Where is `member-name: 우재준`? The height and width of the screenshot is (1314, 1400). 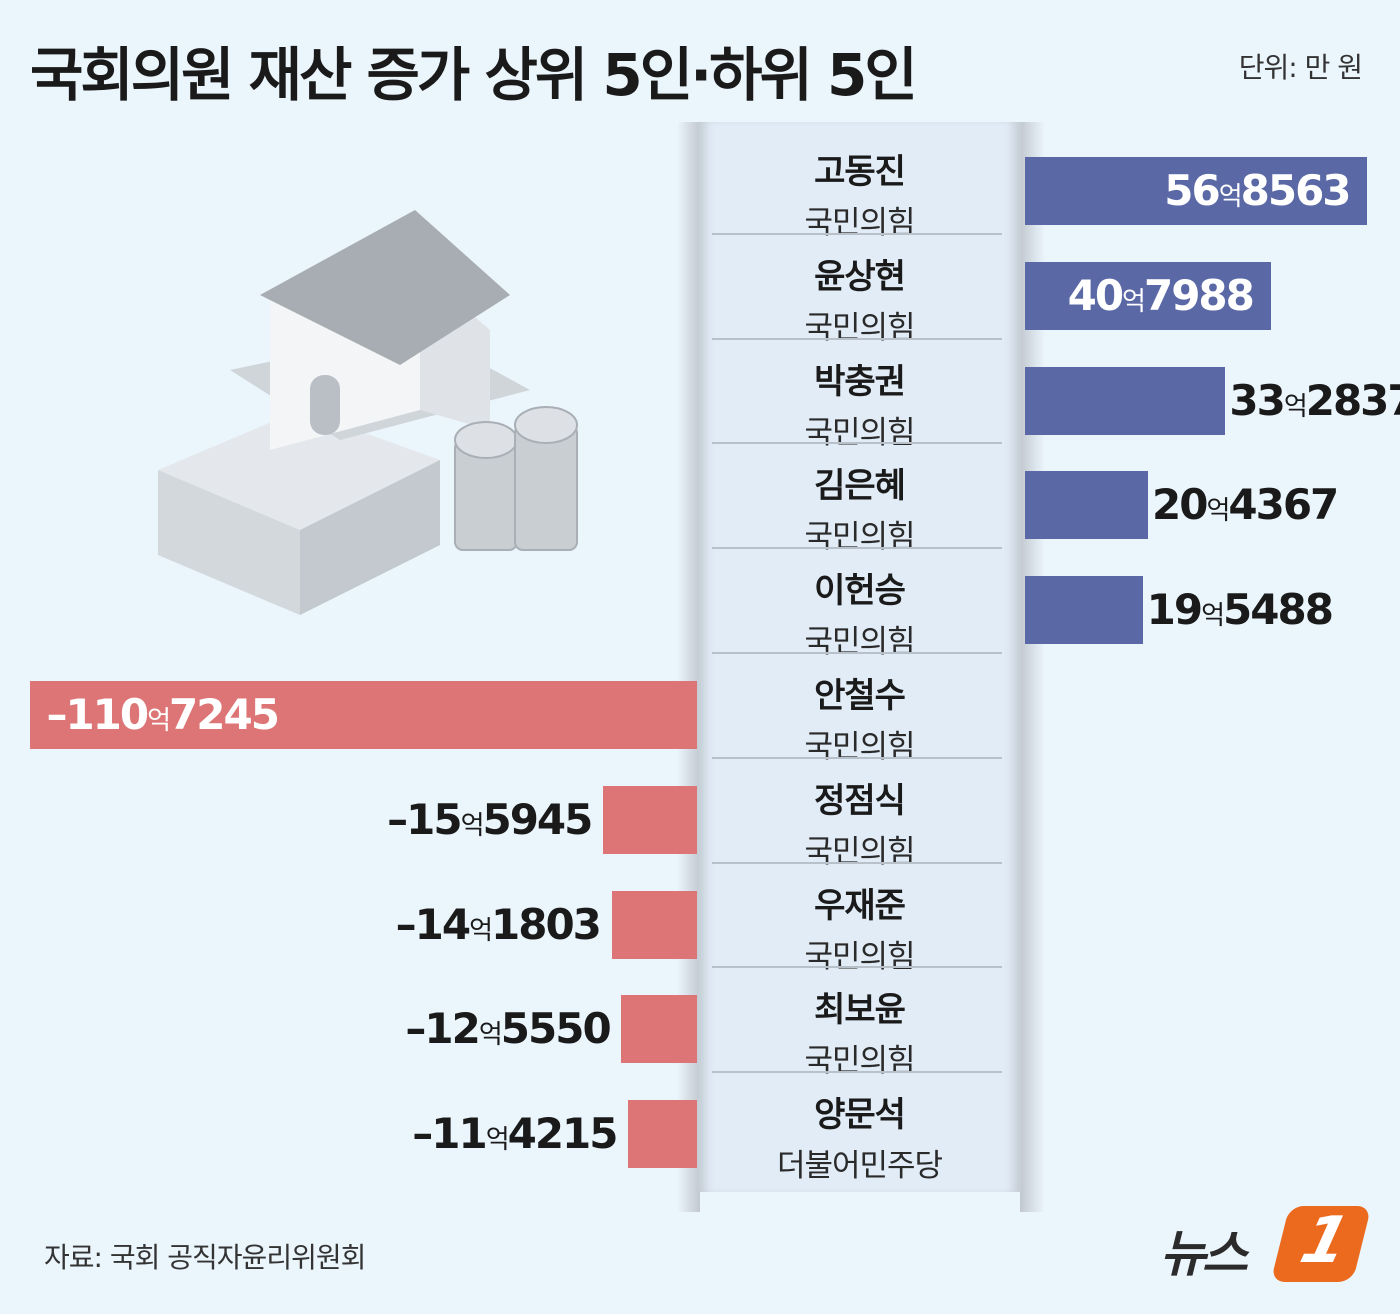
member-name: 우재준 is located at coordinates (860, 905).